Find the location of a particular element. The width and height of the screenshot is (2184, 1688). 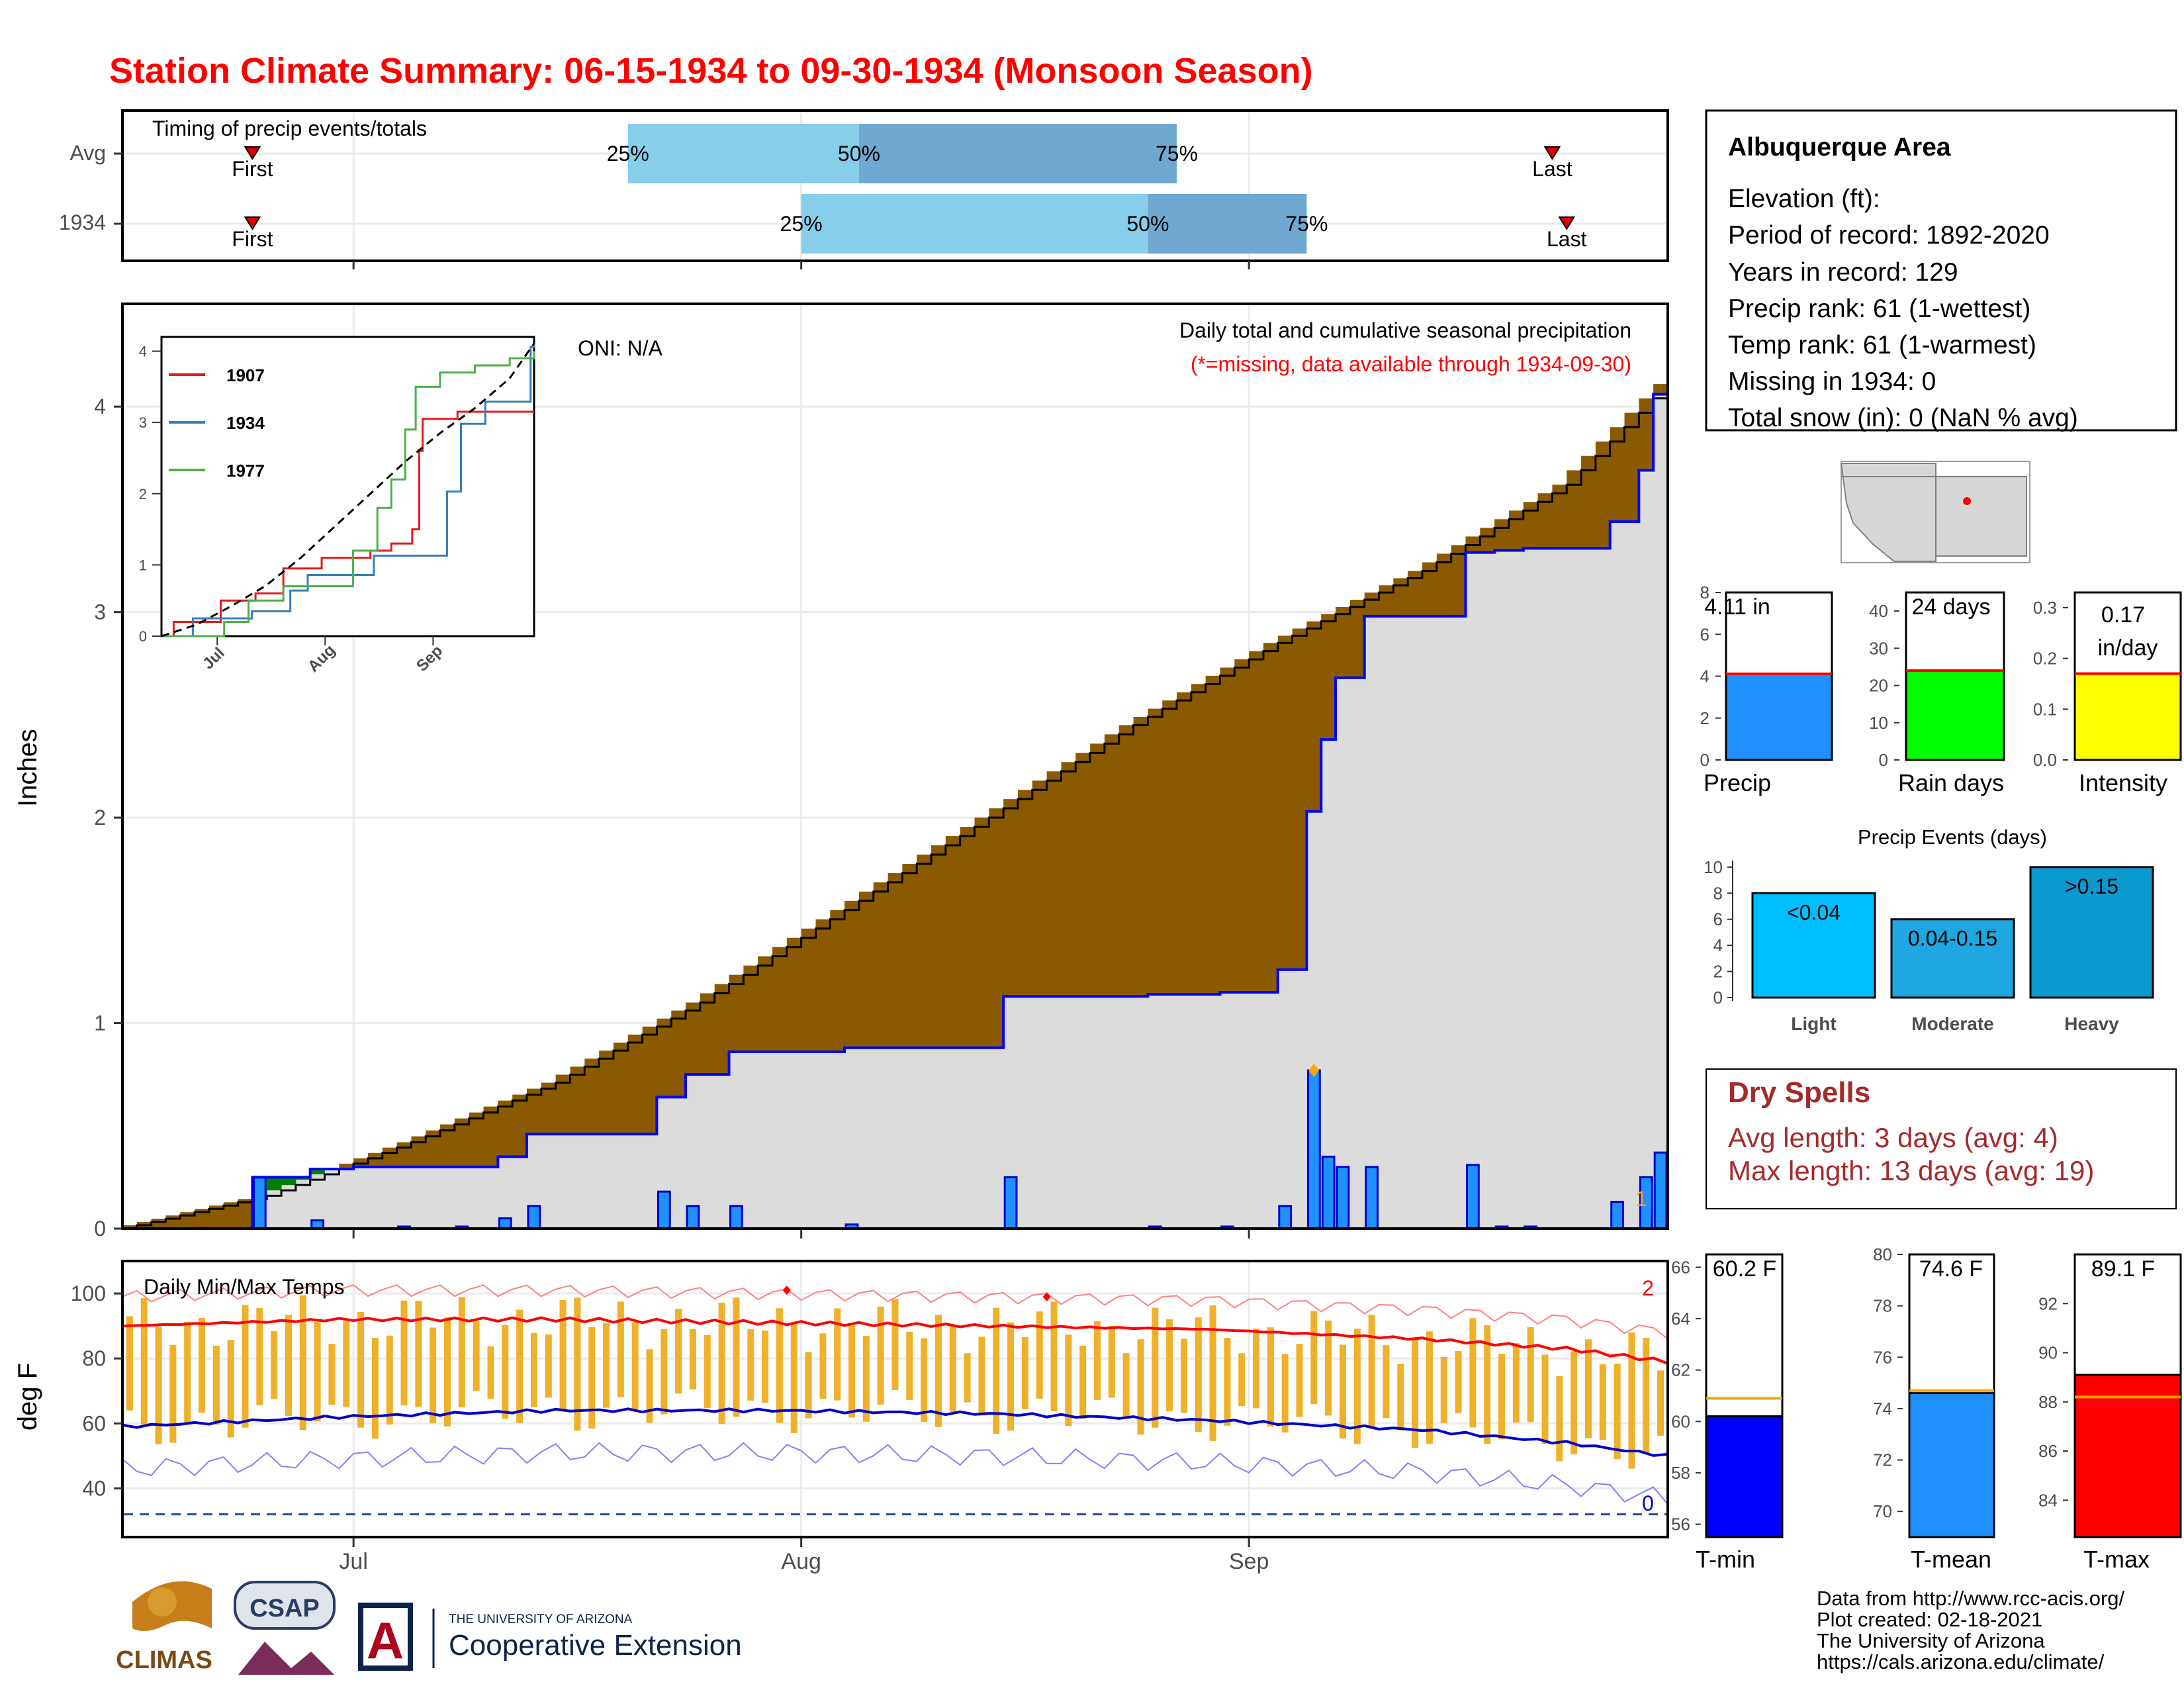

credit-line: https://cals.arizona.edu/climate/ is located at coordinates (1961, 1661).